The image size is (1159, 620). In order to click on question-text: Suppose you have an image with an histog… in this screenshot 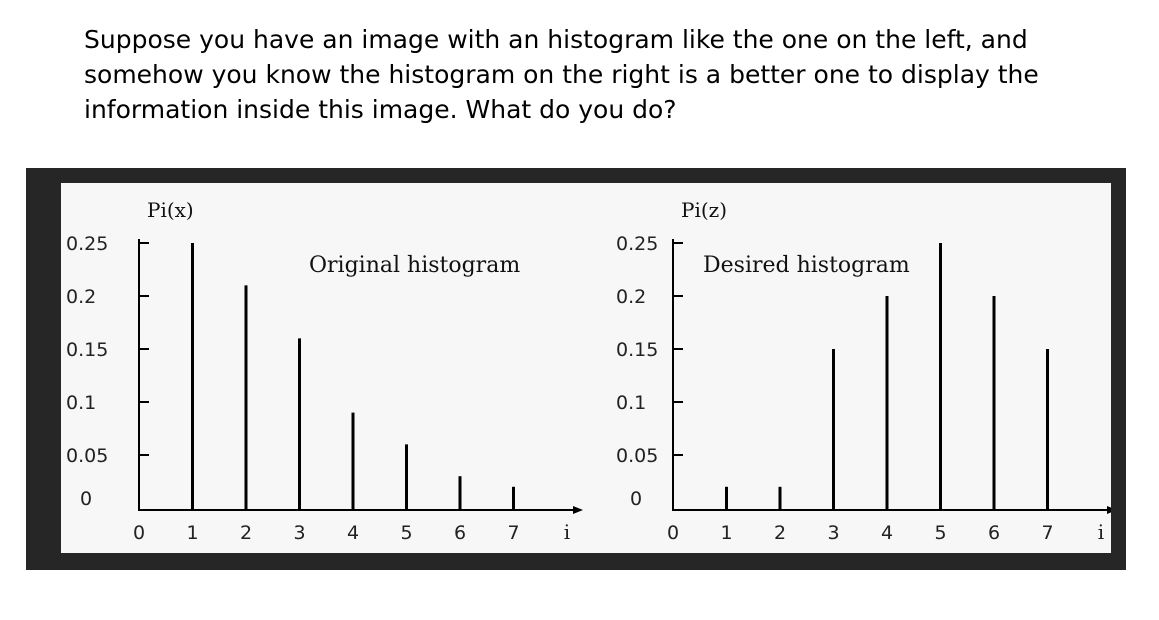, I will do `click(584, 74)`.